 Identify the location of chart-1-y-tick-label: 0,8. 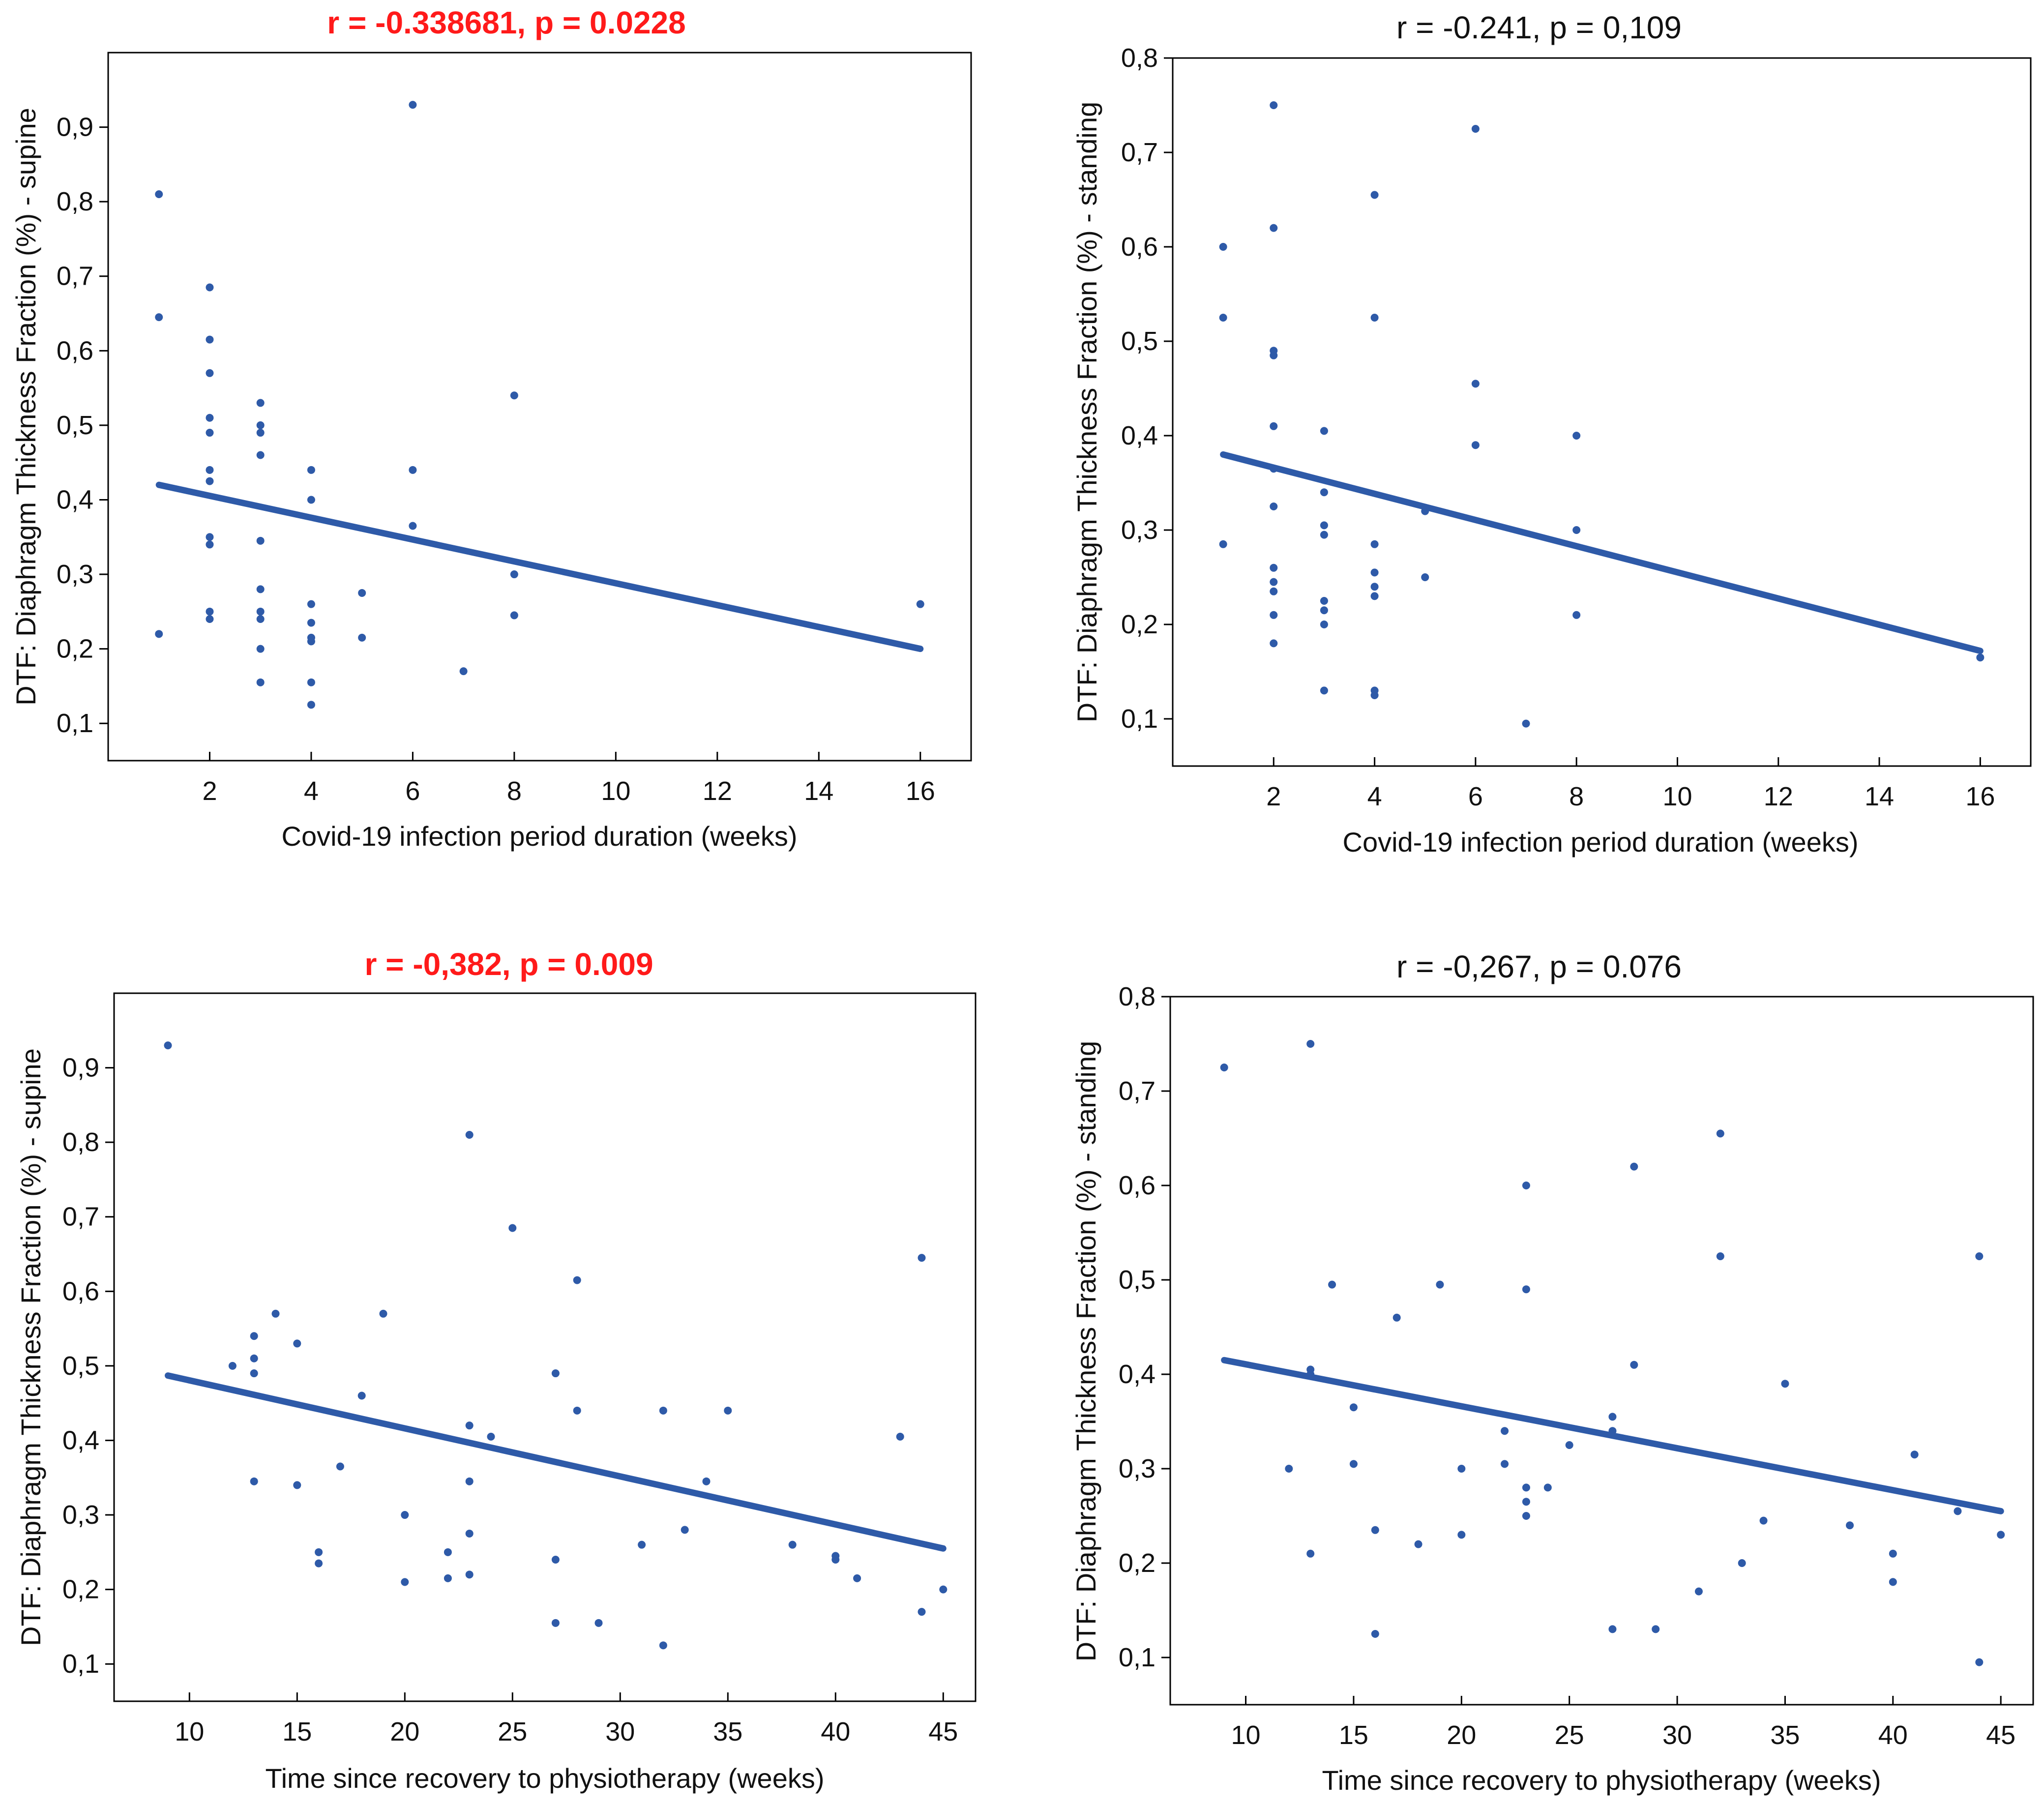
(75, 201).